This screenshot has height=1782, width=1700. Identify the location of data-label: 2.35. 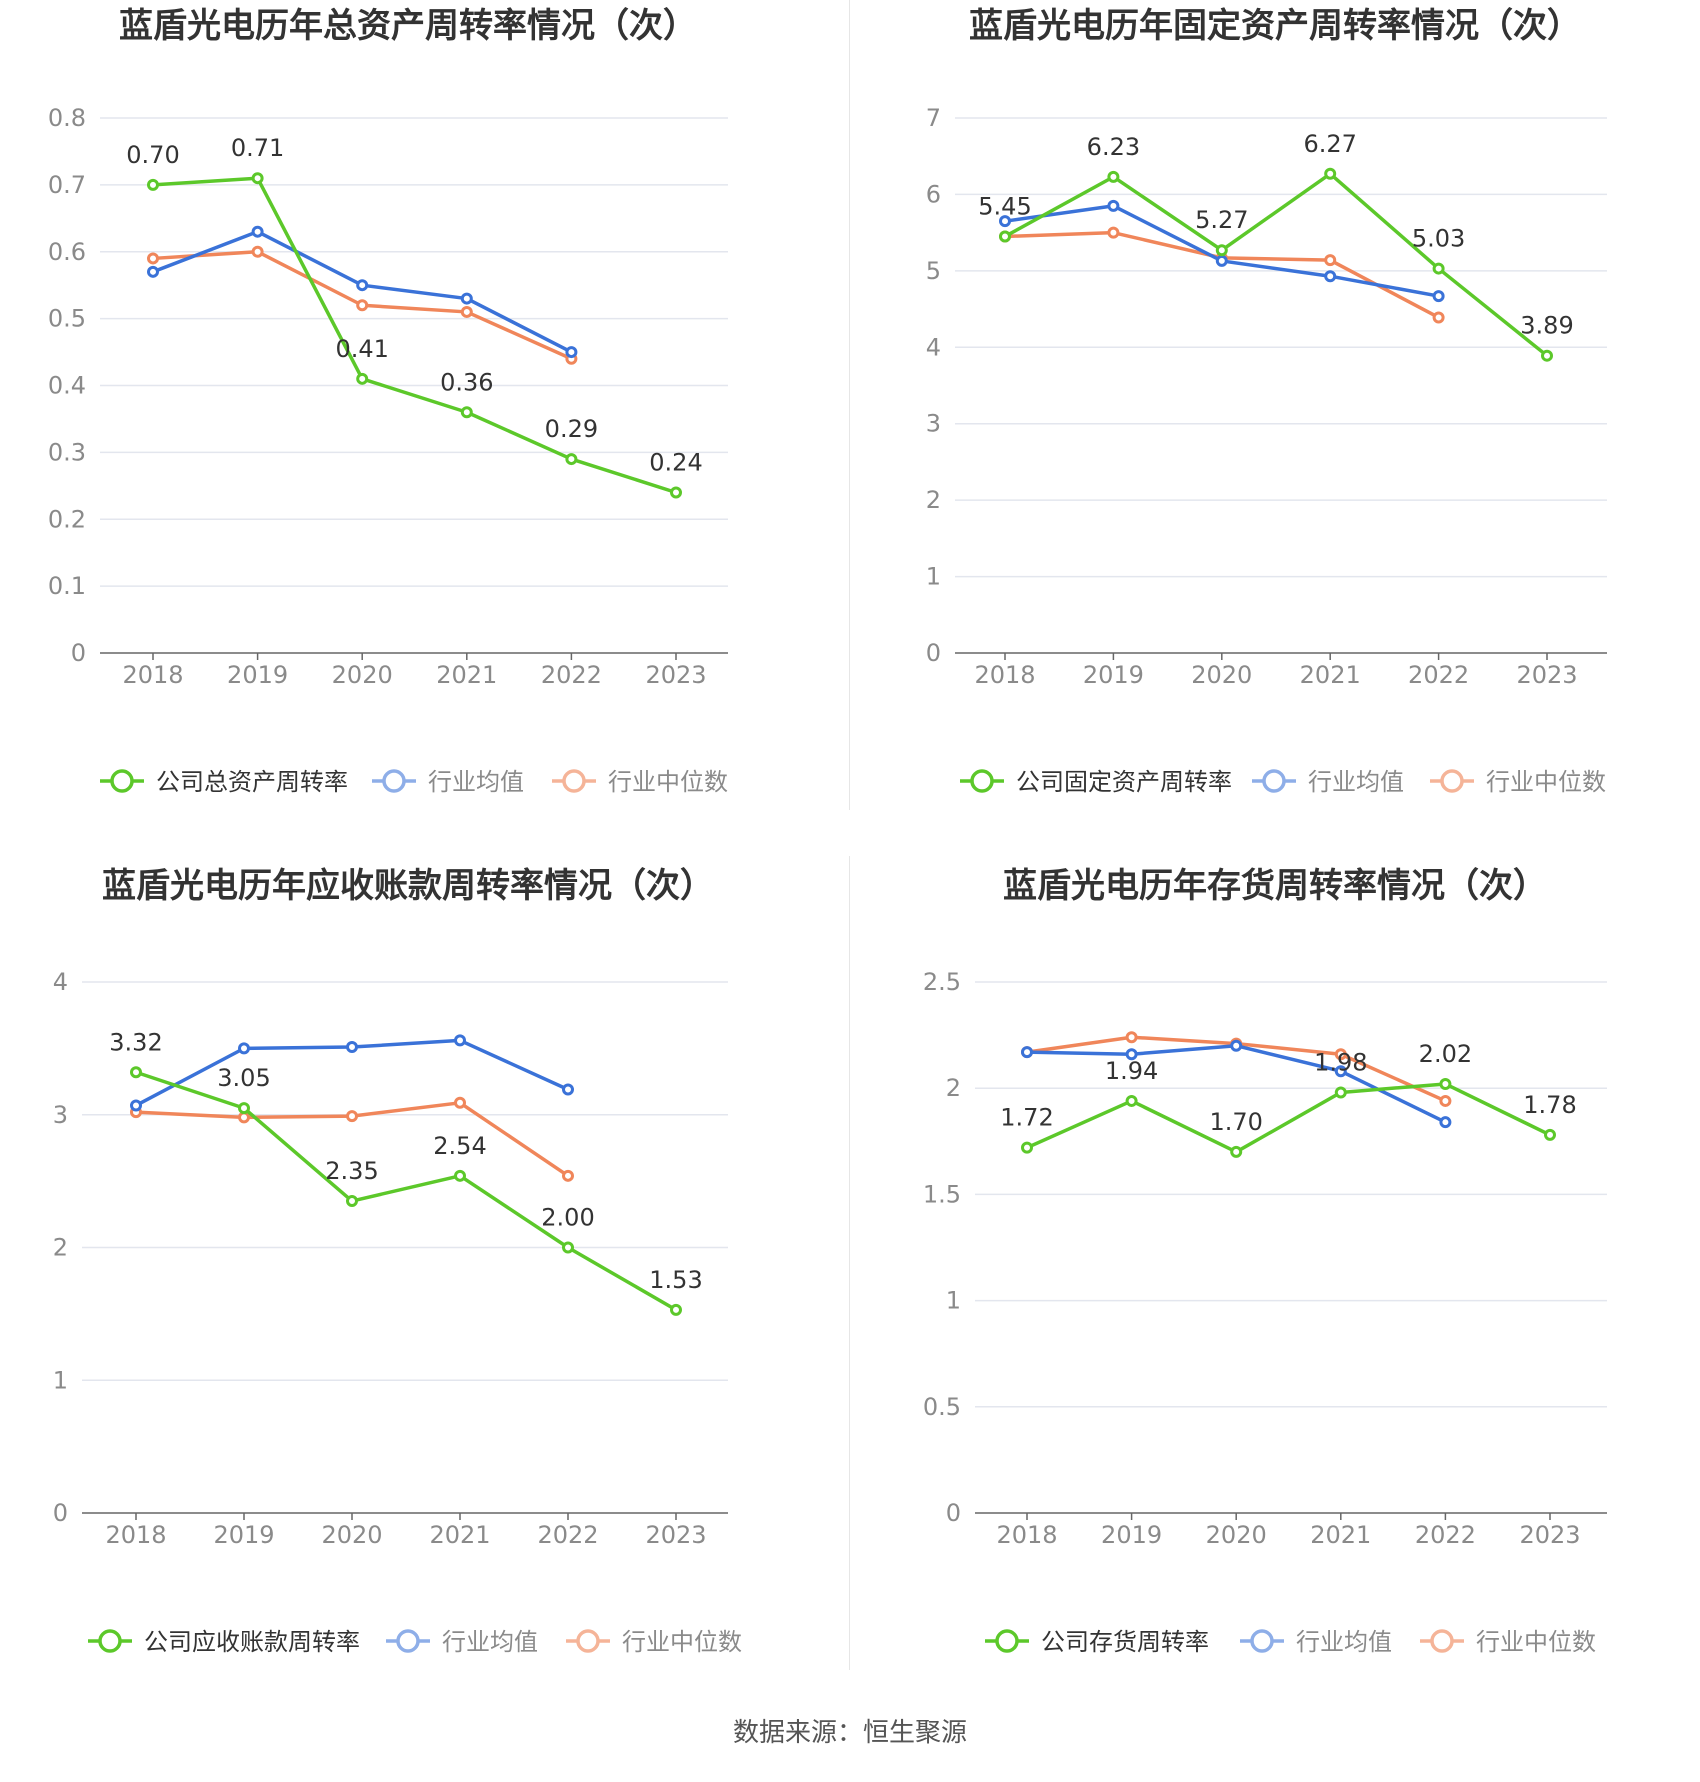
(351, 1171).